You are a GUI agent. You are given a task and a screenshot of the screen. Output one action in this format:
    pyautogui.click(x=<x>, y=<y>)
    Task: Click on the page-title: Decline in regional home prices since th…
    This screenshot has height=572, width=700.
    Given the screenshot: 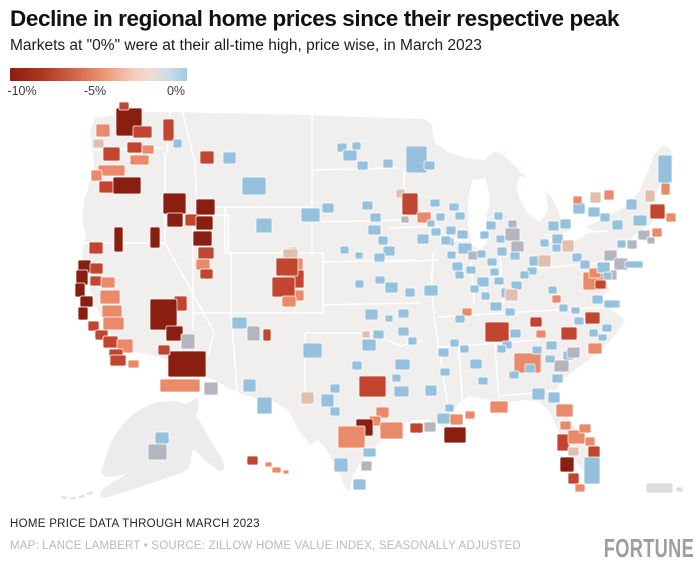 What is the action you would take?
    pyautogui.click(x=315, y=18)
    